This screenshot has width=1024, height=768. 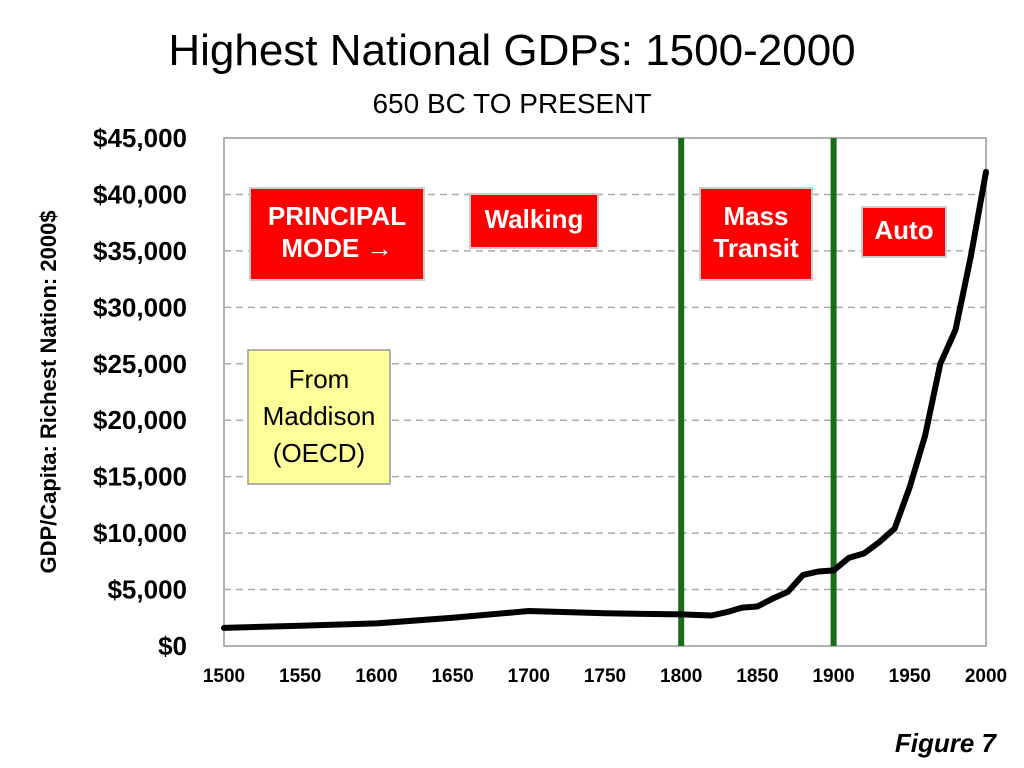 What do you see at coordinates (757, 676) in the screenshot?
I see `x-tick-label-1850: 1850` at bounding box center [757, 676].